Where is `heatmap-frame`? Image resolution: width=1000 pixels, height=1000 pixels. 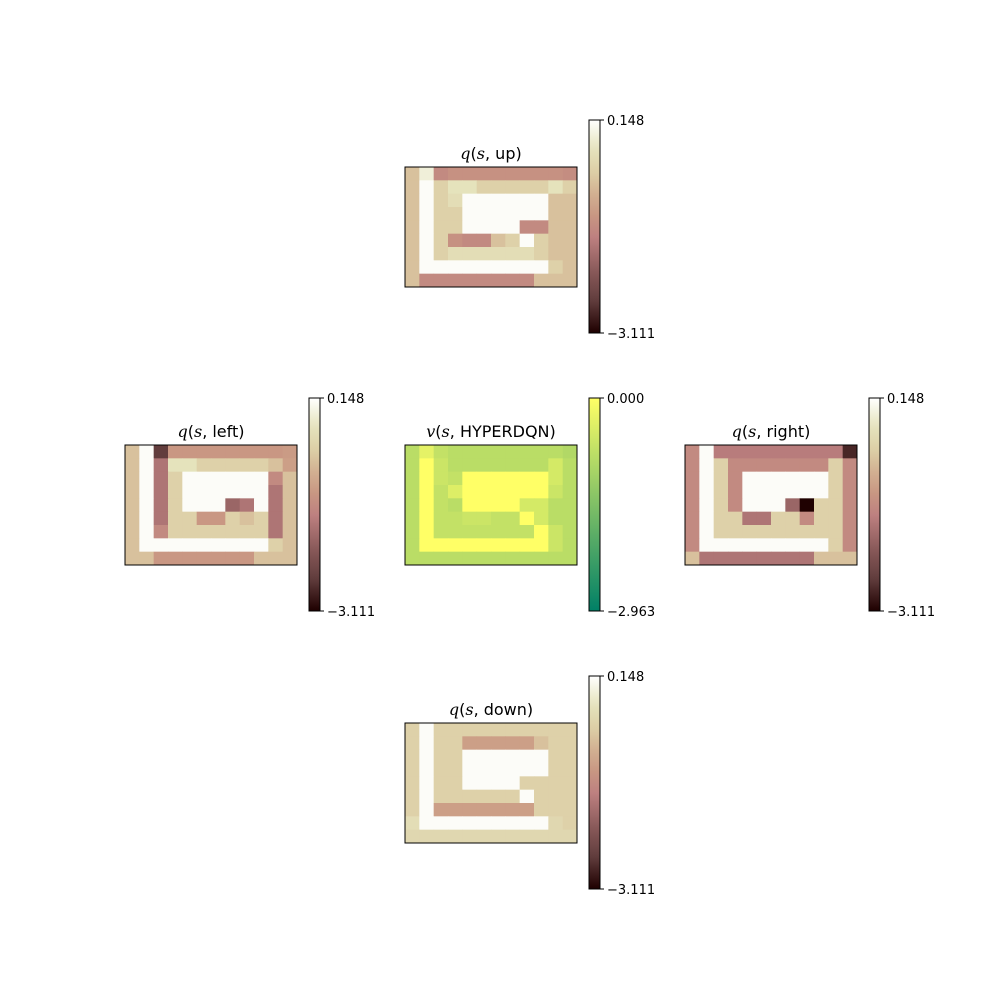 heatmap-frame is located at coordinates (211, 505).